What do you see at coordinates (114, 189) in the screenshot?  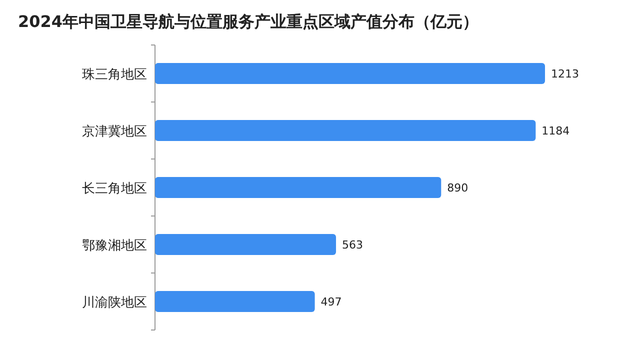 I see `y-tick-label: 长三角地区` at bounding box center [114, 189].